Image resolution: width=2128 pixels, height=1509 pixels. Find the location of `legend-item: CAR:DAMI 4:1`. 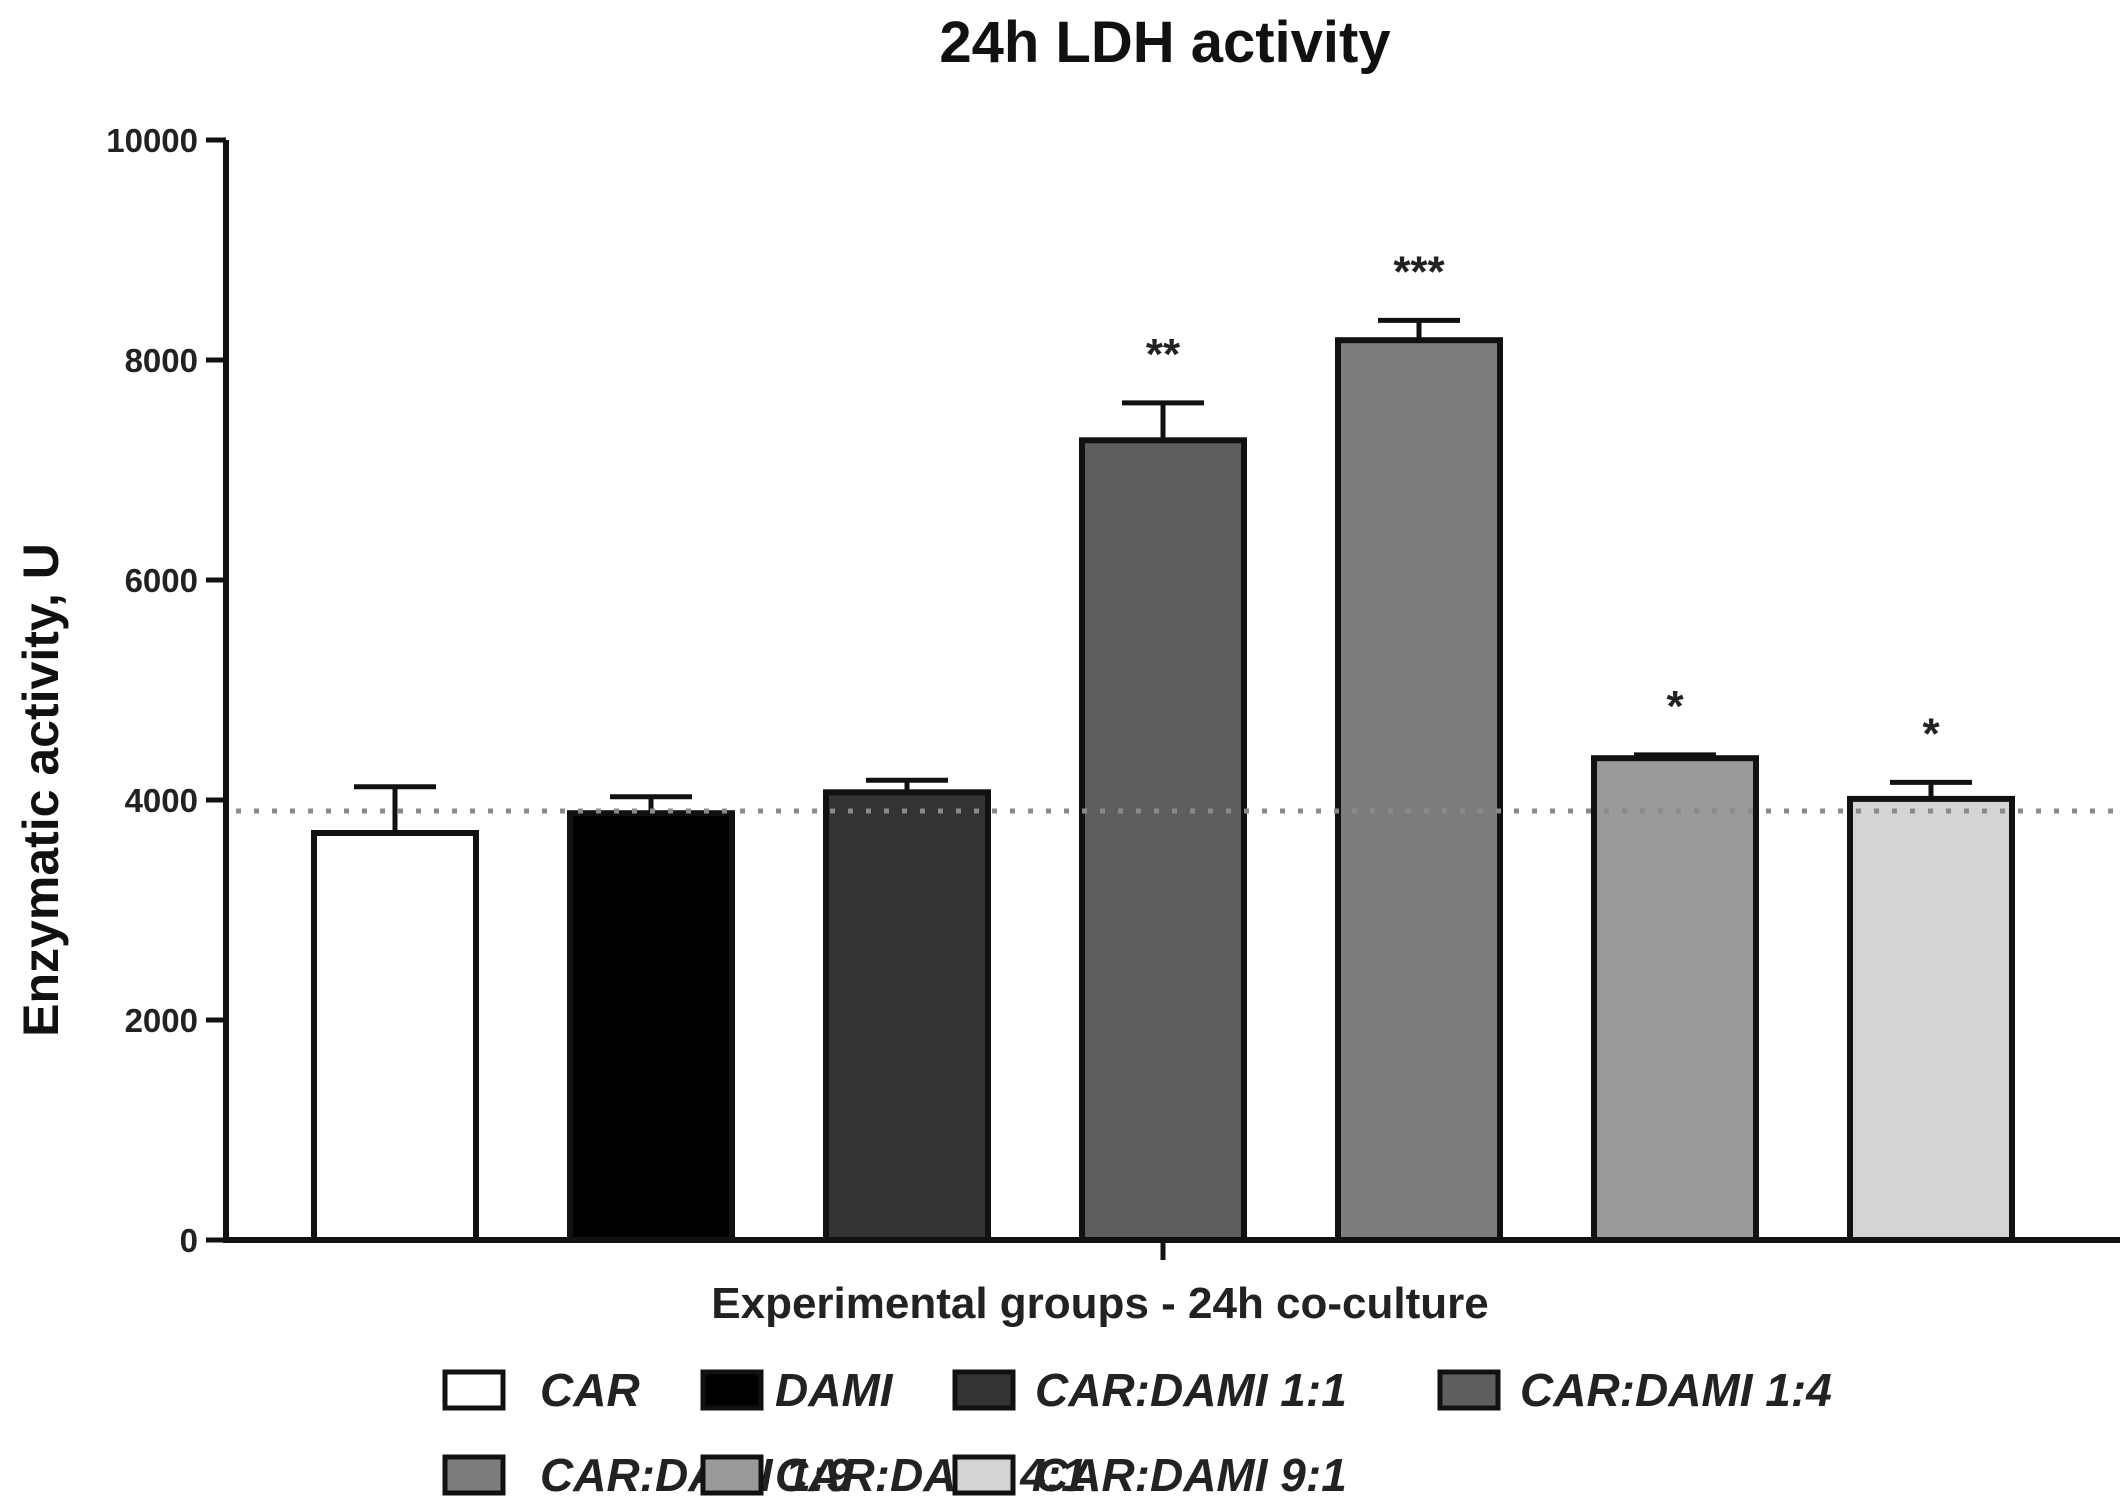

legend-item: CAR:DAMI 4:1 is located at coordinates (893, 1475).